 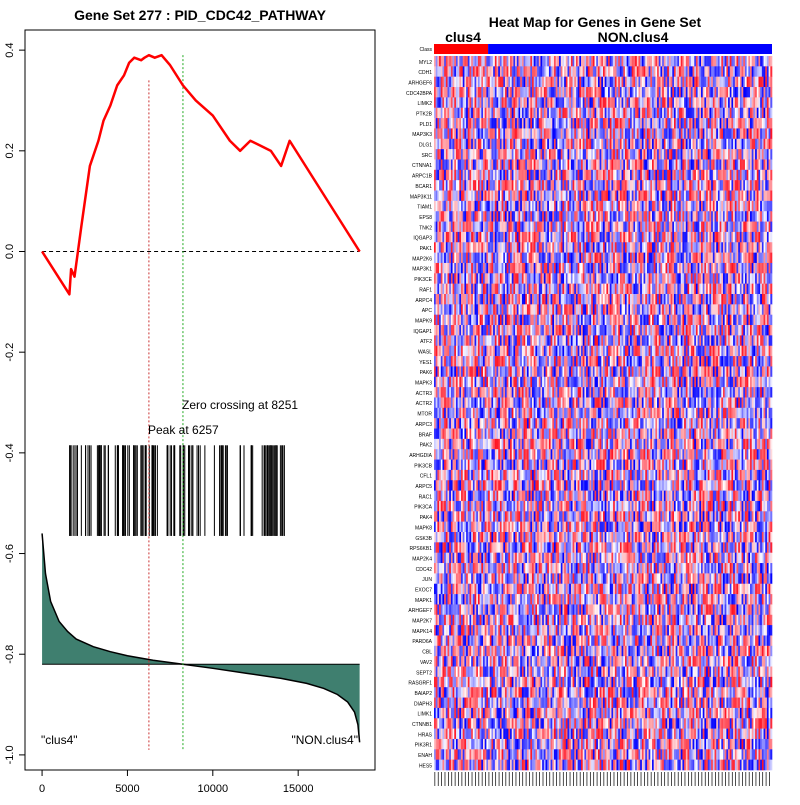 What do you see at coordinates (463, 37) in the screenshot?
I see `group-label-clus4: clus4` at bounding box center [463, 37].